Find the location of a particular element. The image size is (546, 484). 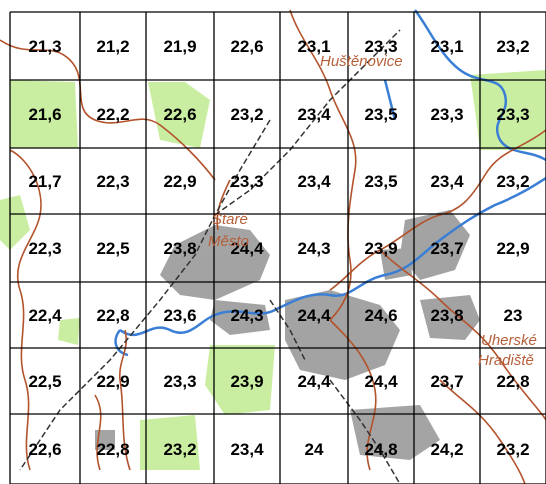

cell-value-label: 23,6 is located at coordinates (179, 315).